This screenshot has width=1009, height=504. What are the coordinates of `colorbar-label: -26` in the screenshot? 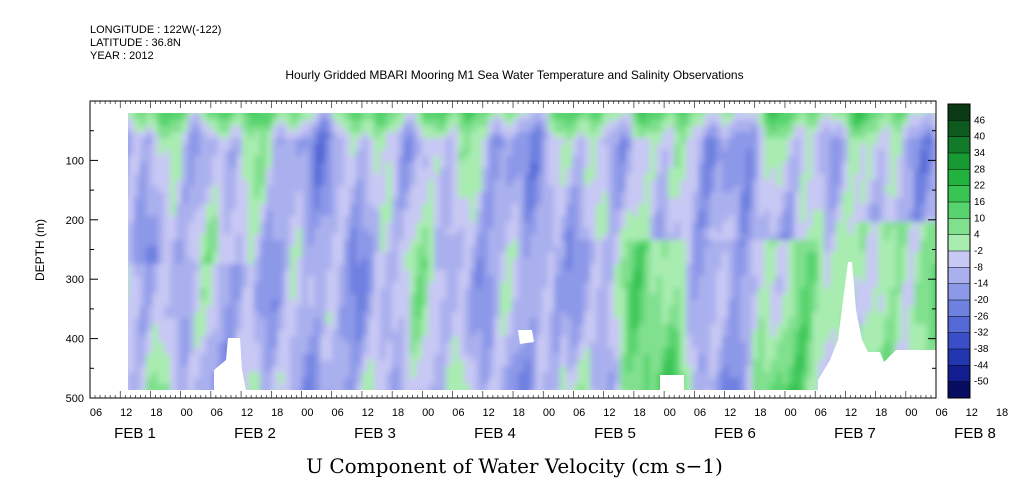 It's located at (981, 316).